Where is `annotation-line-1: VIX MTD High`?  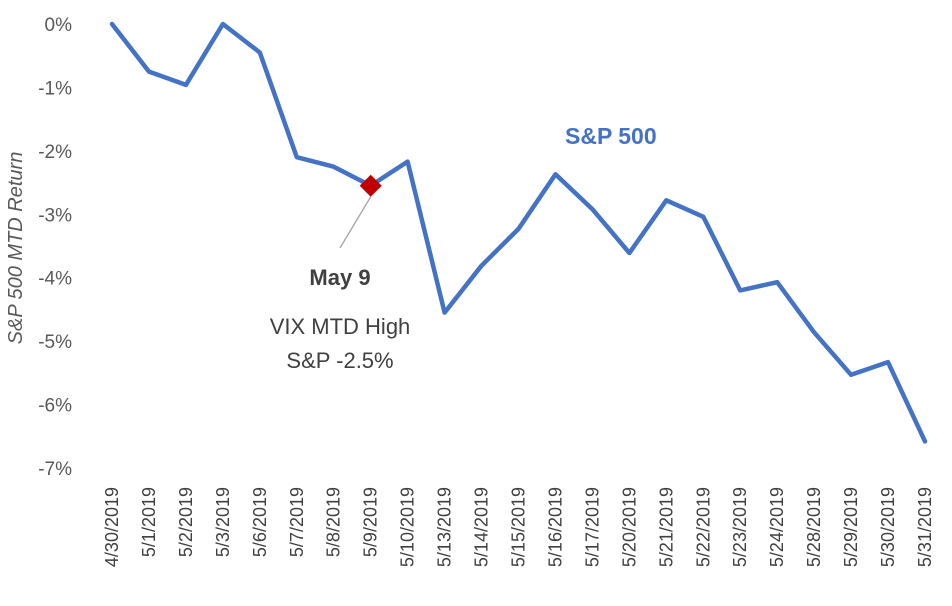 annotation-line-1: VIX MTD High is located at coordinates (340, 326).